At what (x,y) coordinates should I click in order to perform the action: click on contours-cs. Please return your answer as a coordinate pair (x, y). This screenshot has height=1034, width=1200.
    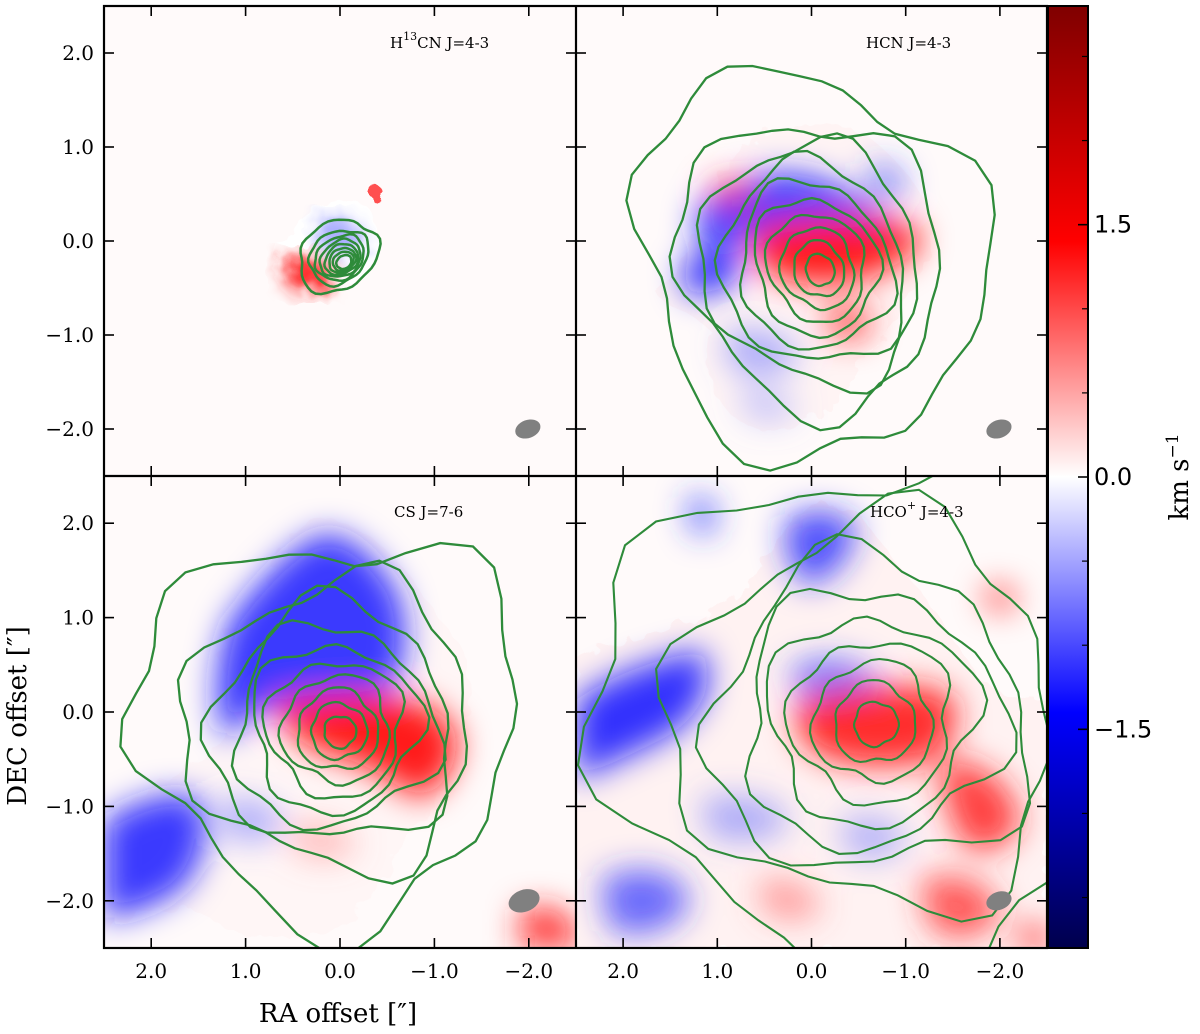
    Looking at the image, I should click on (319, 744).